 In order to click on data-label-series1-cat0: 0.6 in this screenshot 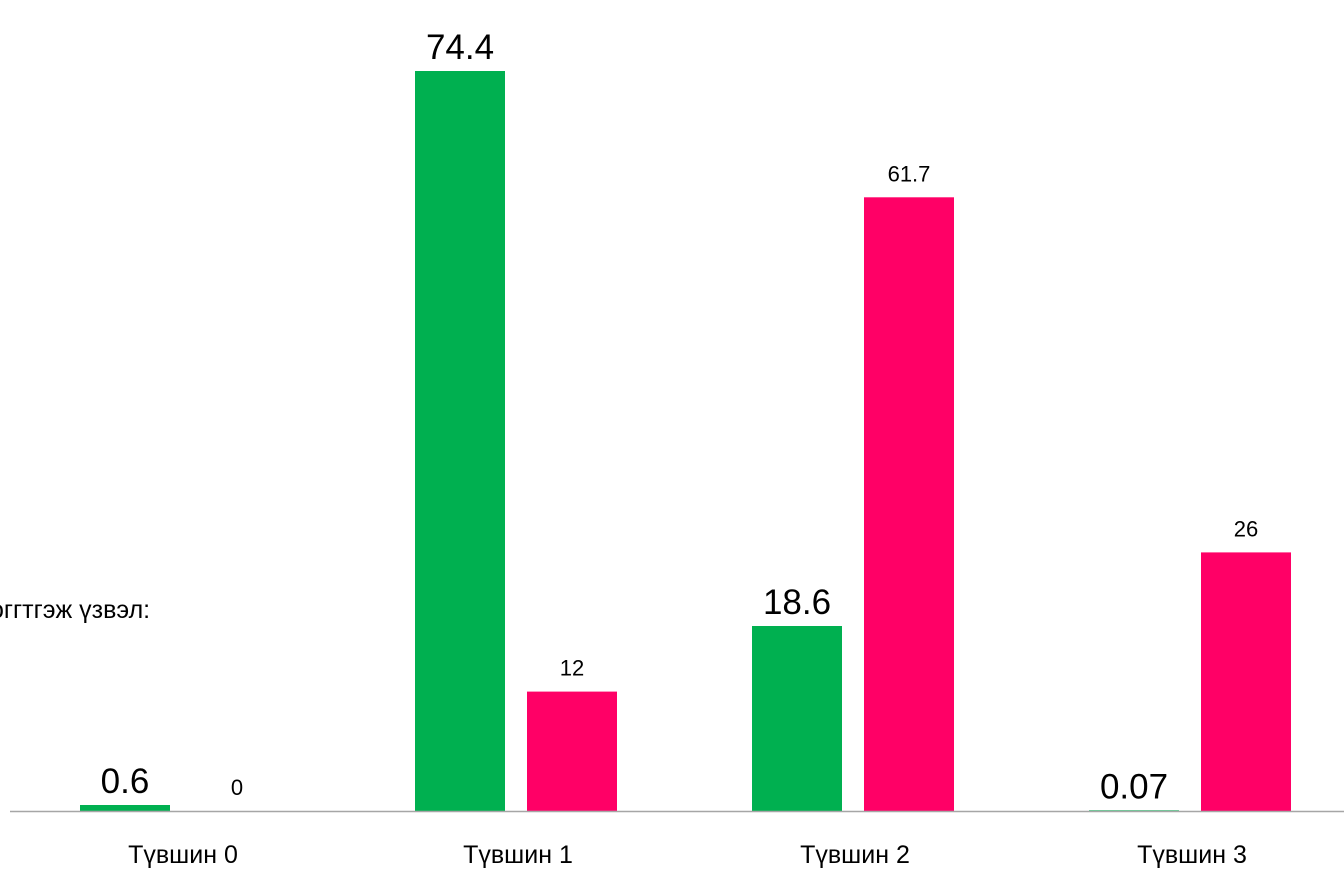, I will do `click(125, 781)`.